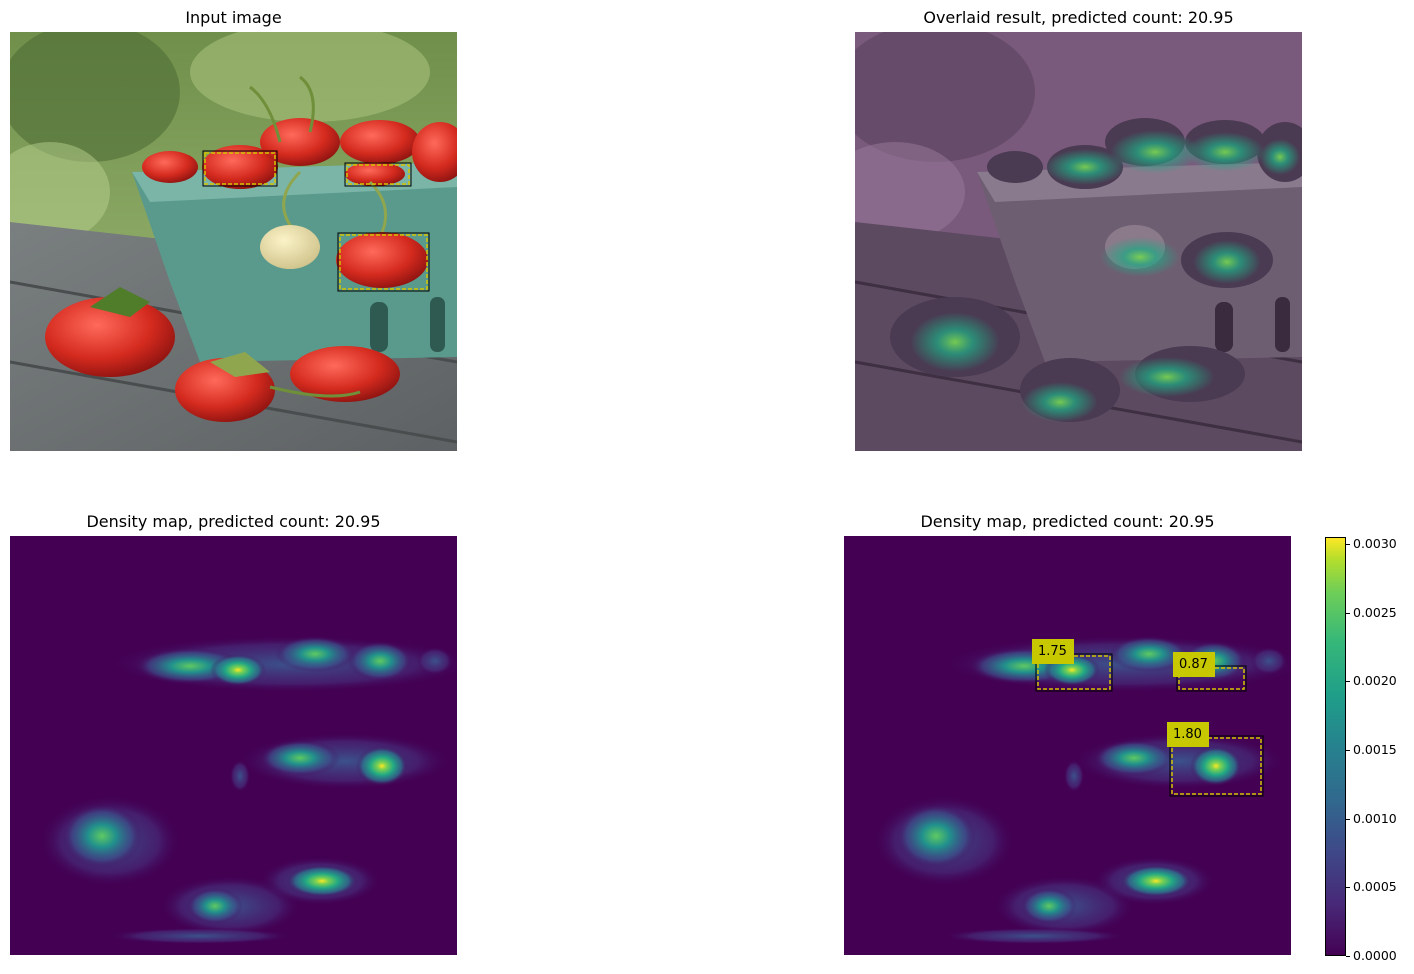 The width and height of the screenshot is (1414, 974). What do you see at coordinates (1335, 746) in the screenshot?
I see `colorbar` at bounding box center [1335, 746].